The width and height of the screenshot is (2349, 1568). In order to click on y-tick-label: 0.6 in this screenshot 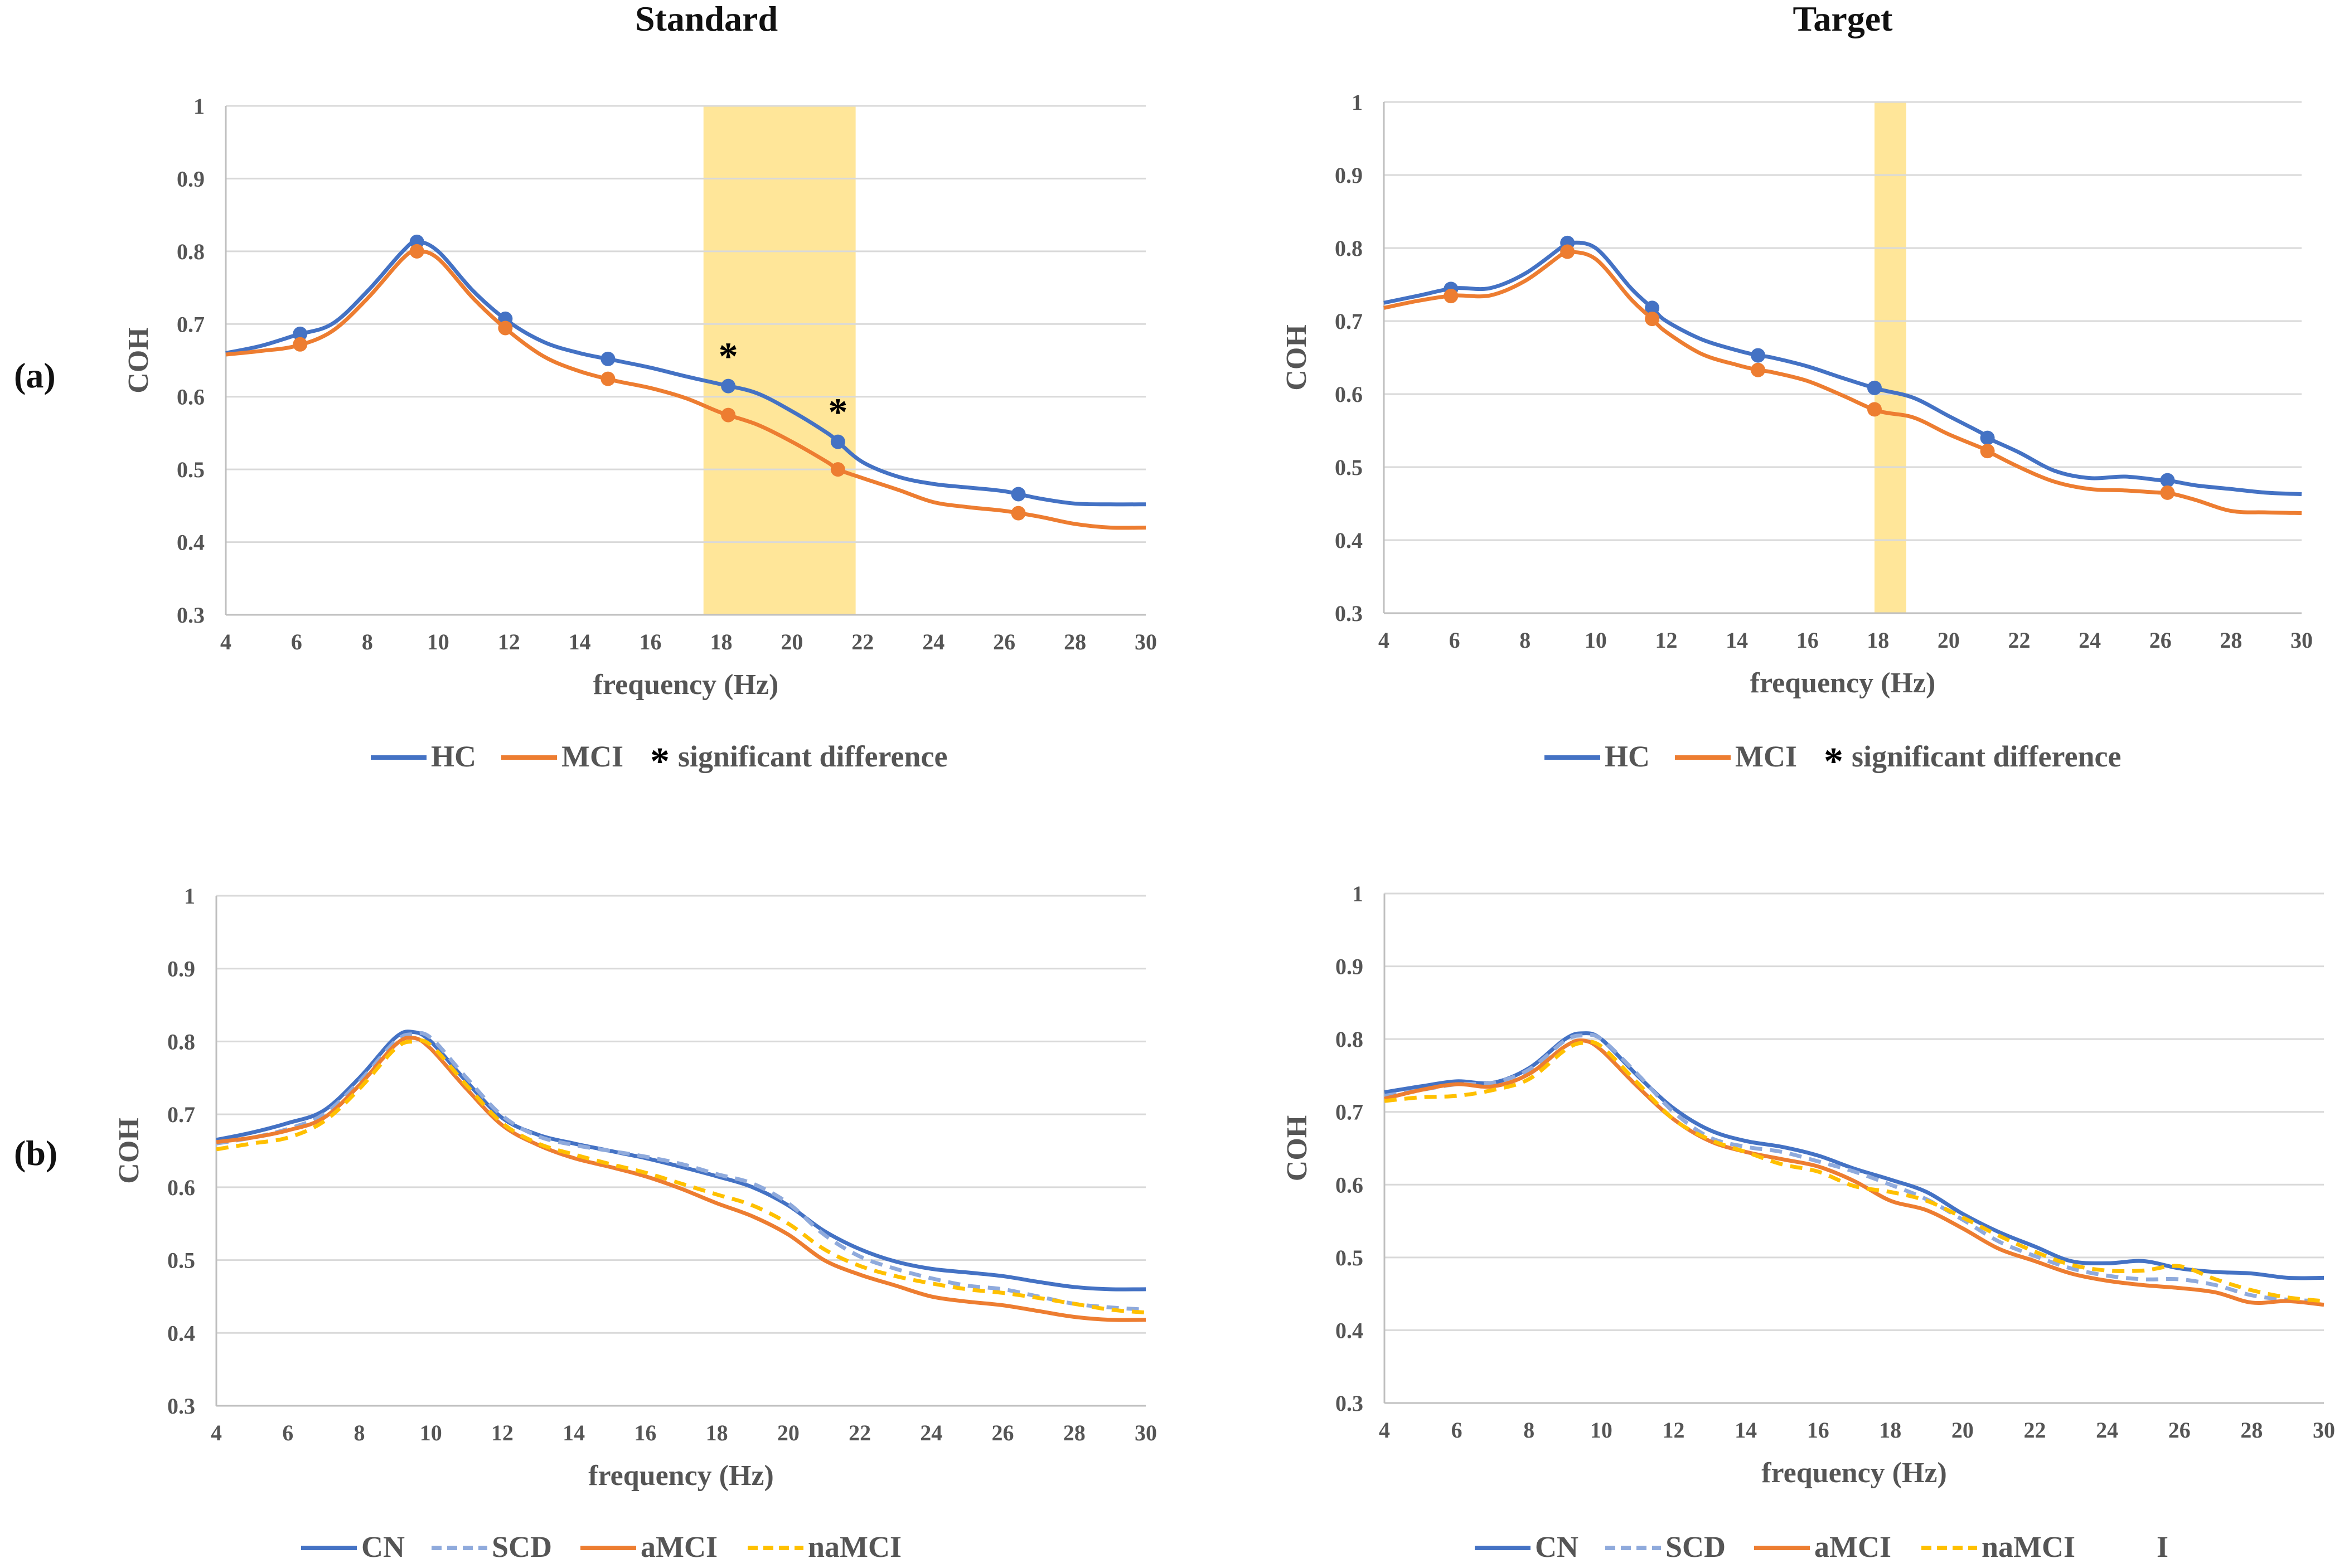, I will do `click(1349, 1184)`.